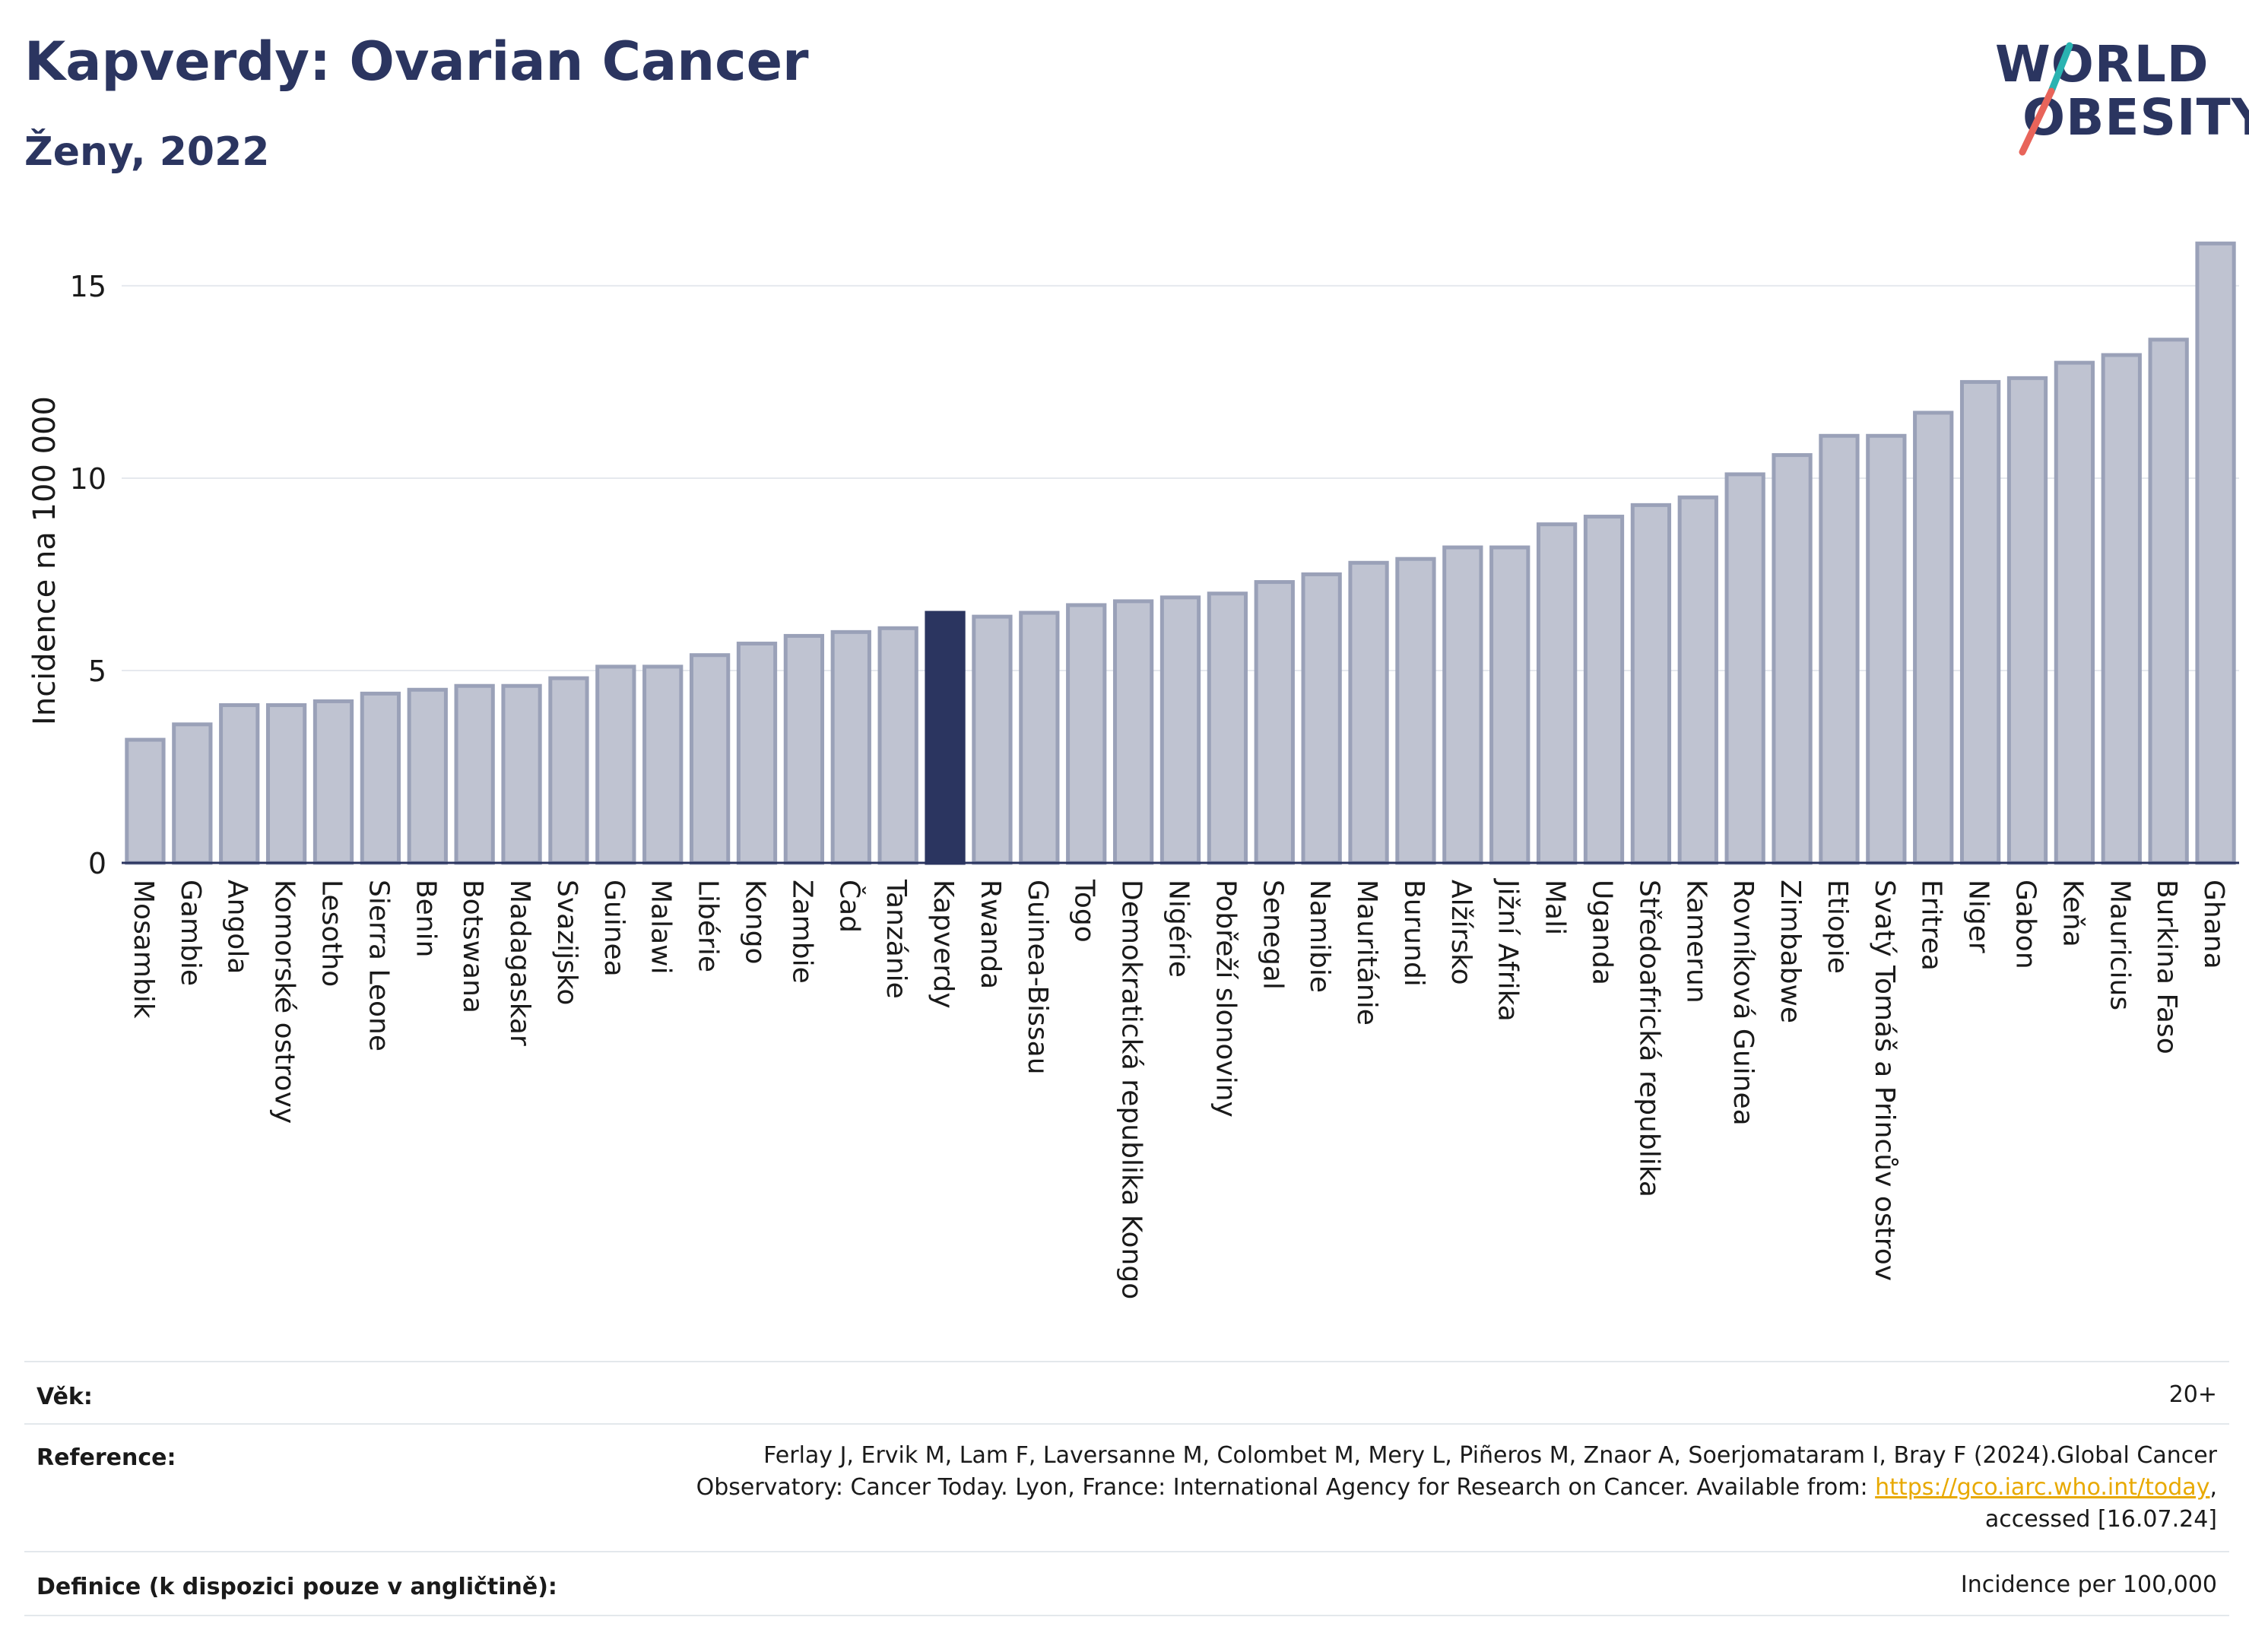 The image size is (2249, 1652). Describe the element at coordinates (416, 61) in the screenshot. I see `chart-title: Kapverdy: Ovarian Cancer` at that location.